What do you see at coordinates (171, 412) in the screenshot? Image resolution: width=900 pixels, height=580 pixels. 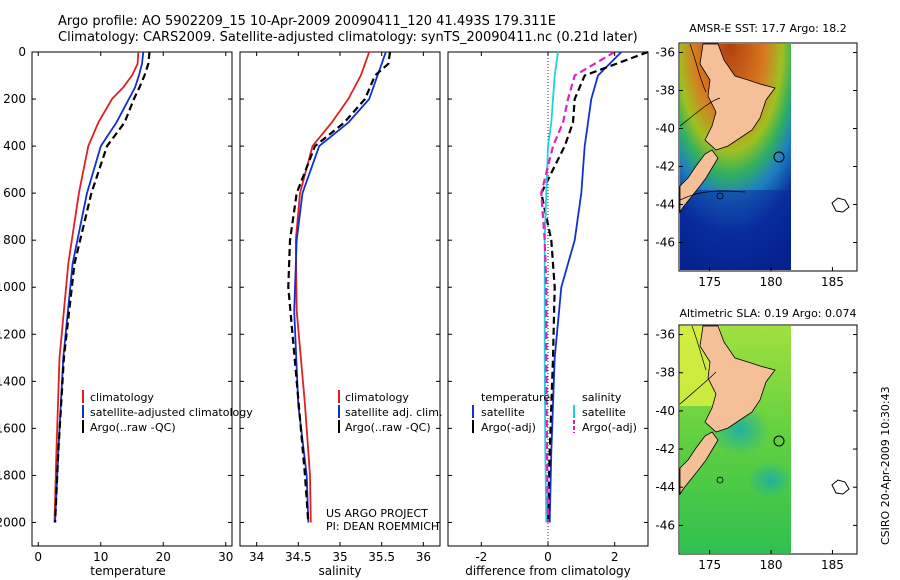 I see `legend-label-satellite-adjusted: satellite-adjusted climatology` at bounding box center [171, 412].